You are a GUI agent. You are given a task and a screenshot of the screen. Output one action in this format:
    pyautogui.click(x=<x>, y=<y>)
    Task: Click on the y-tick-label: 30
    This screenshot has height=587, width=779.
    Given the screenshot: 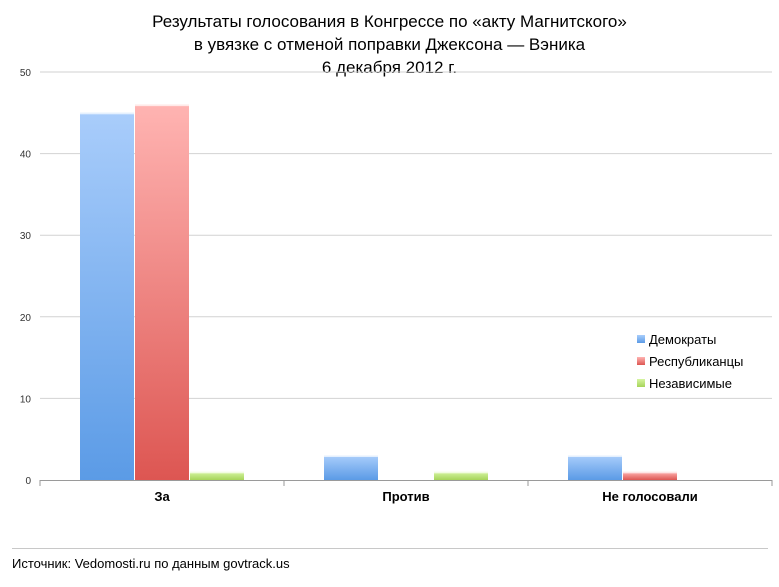 What is the action you would take?
    pyautogui.click(x=26, y=236)
    